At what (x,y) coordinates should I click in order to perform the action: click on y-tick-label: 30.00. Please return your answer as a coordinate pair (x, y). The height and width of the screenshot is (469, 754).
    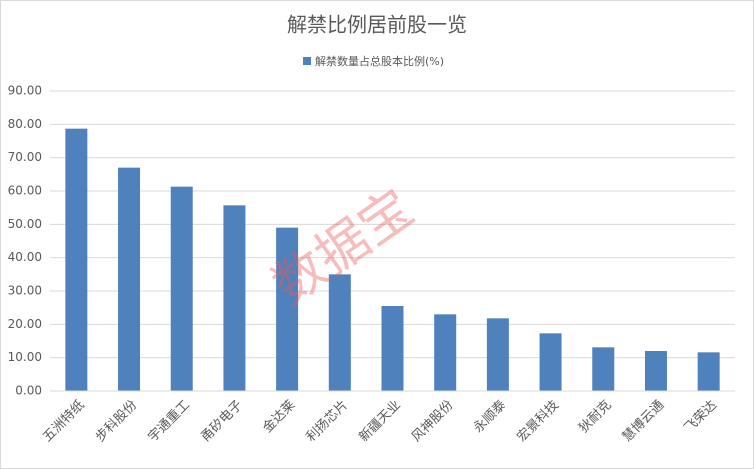
    Looking at the image, I should click on (25, 291).